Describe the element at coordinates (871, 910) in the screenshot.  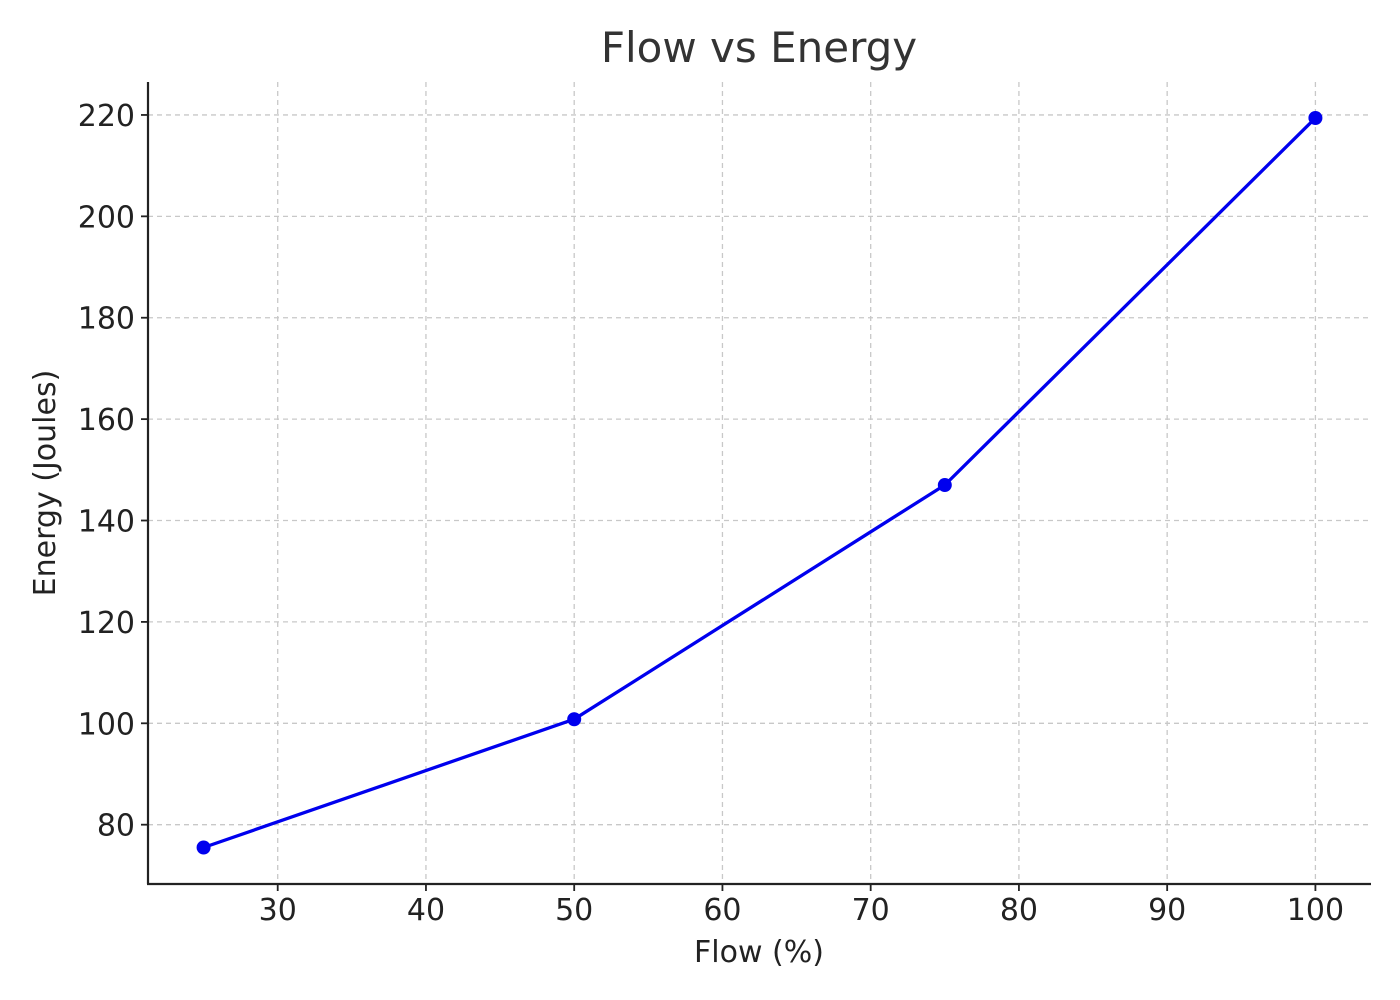
I see `x-tick-label: 70` at that location.